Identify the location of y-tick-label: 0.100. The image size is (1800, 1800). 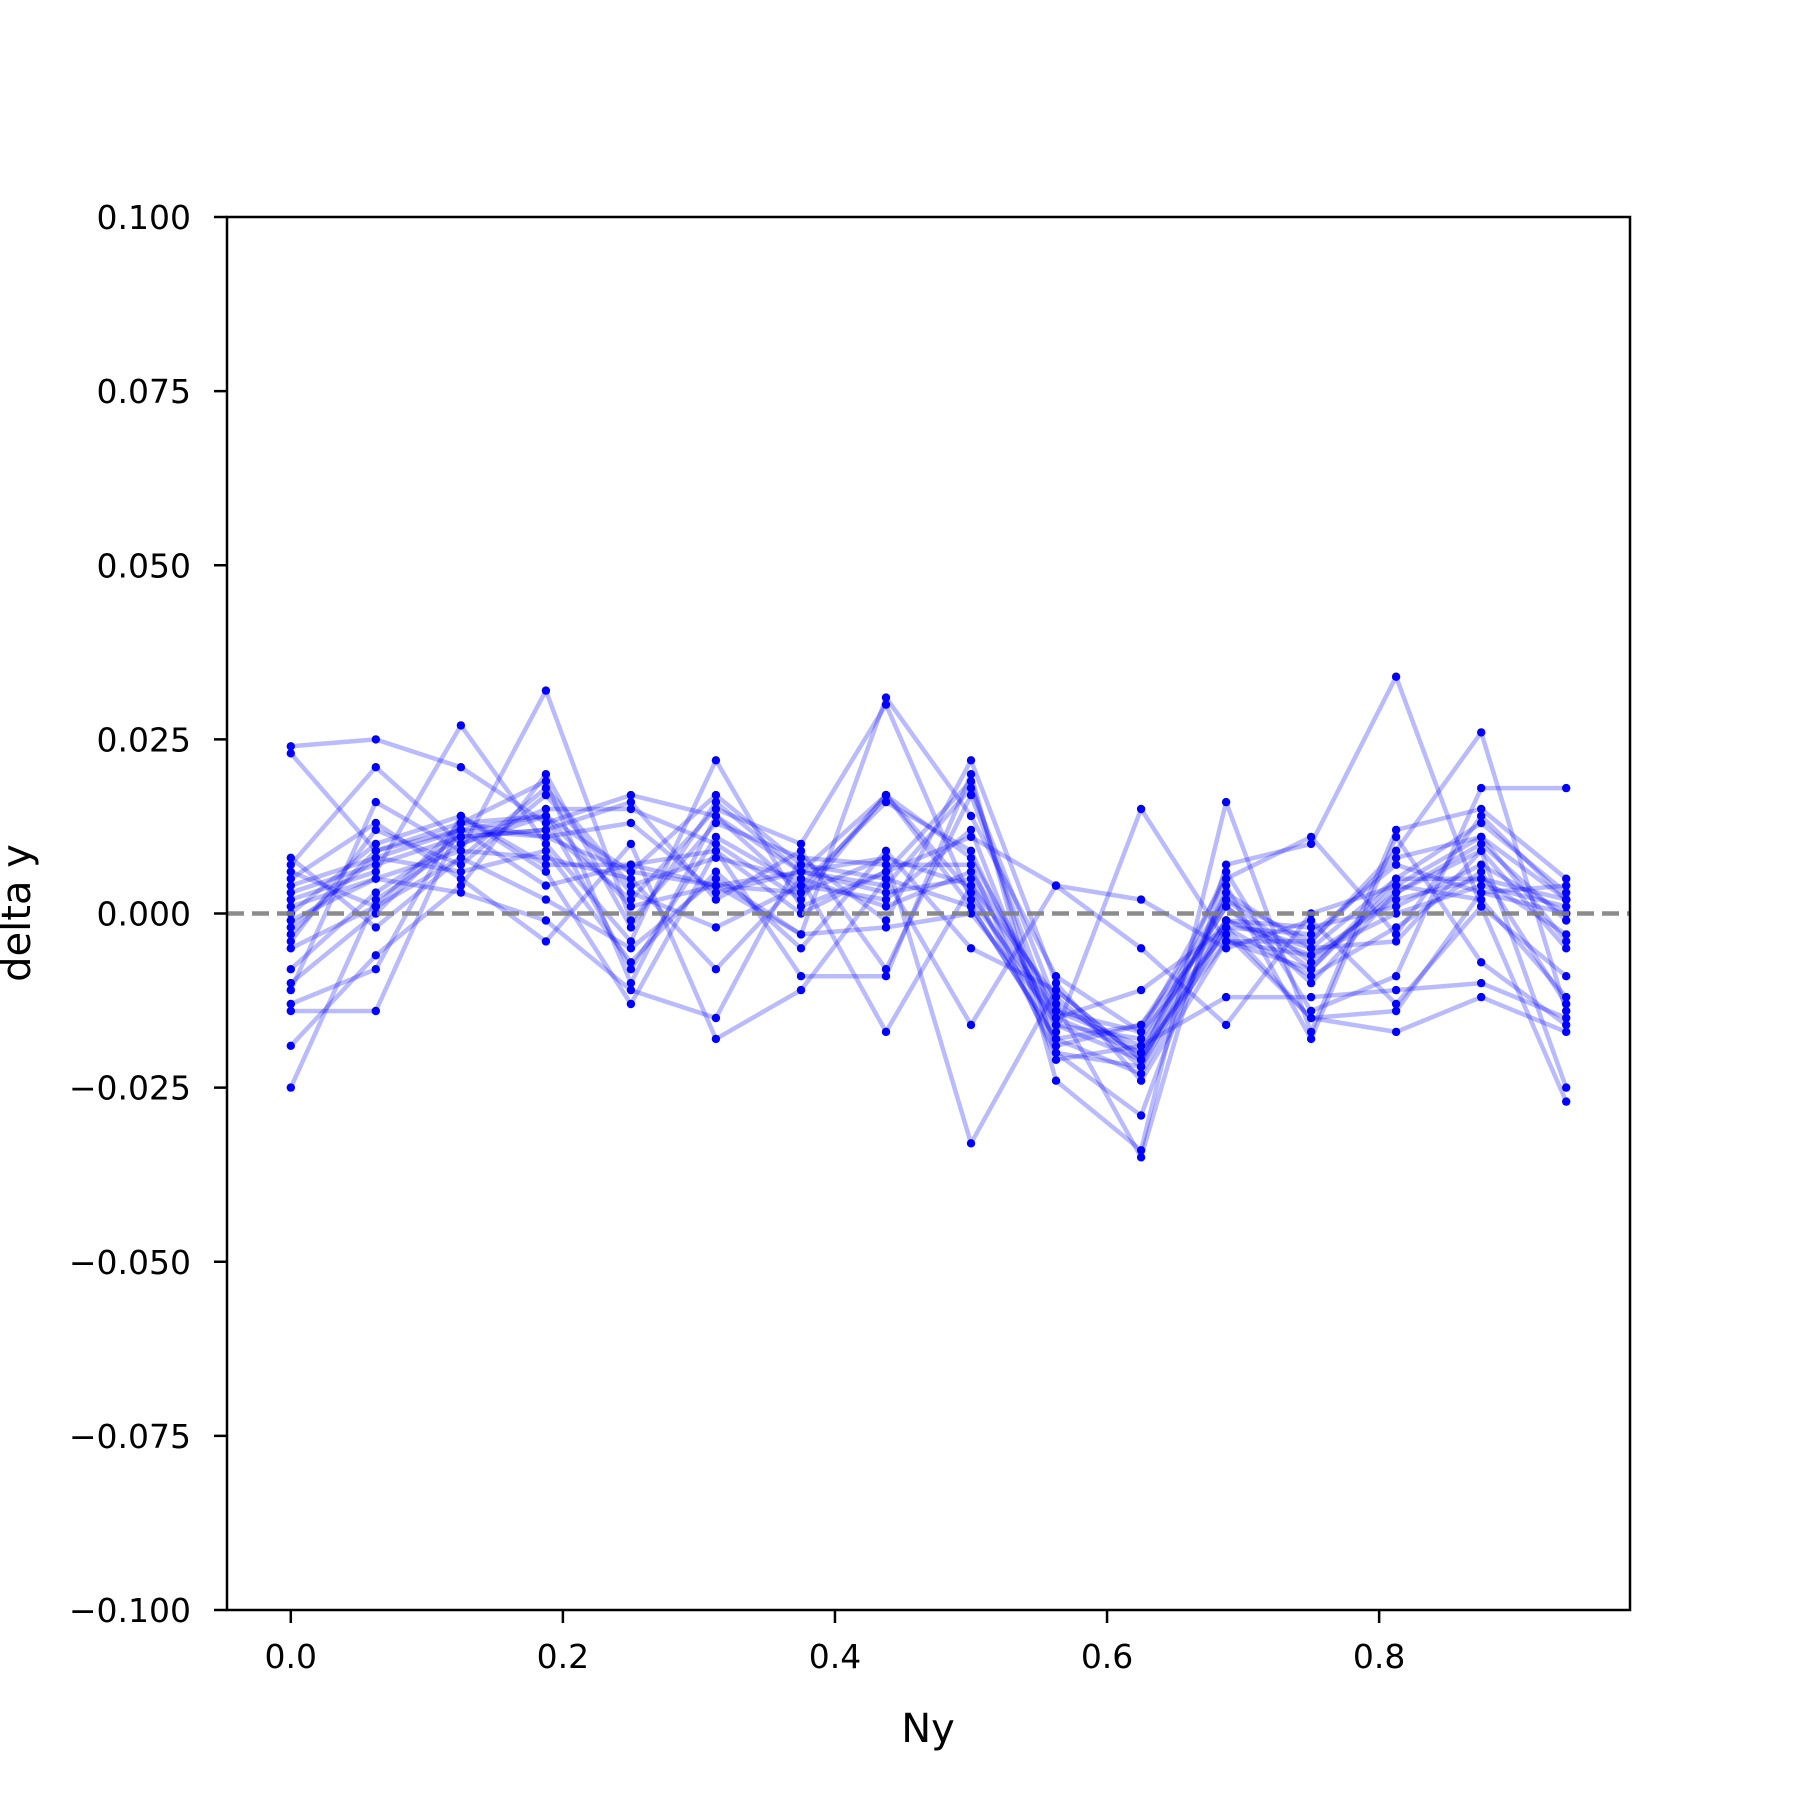
(144, 217).